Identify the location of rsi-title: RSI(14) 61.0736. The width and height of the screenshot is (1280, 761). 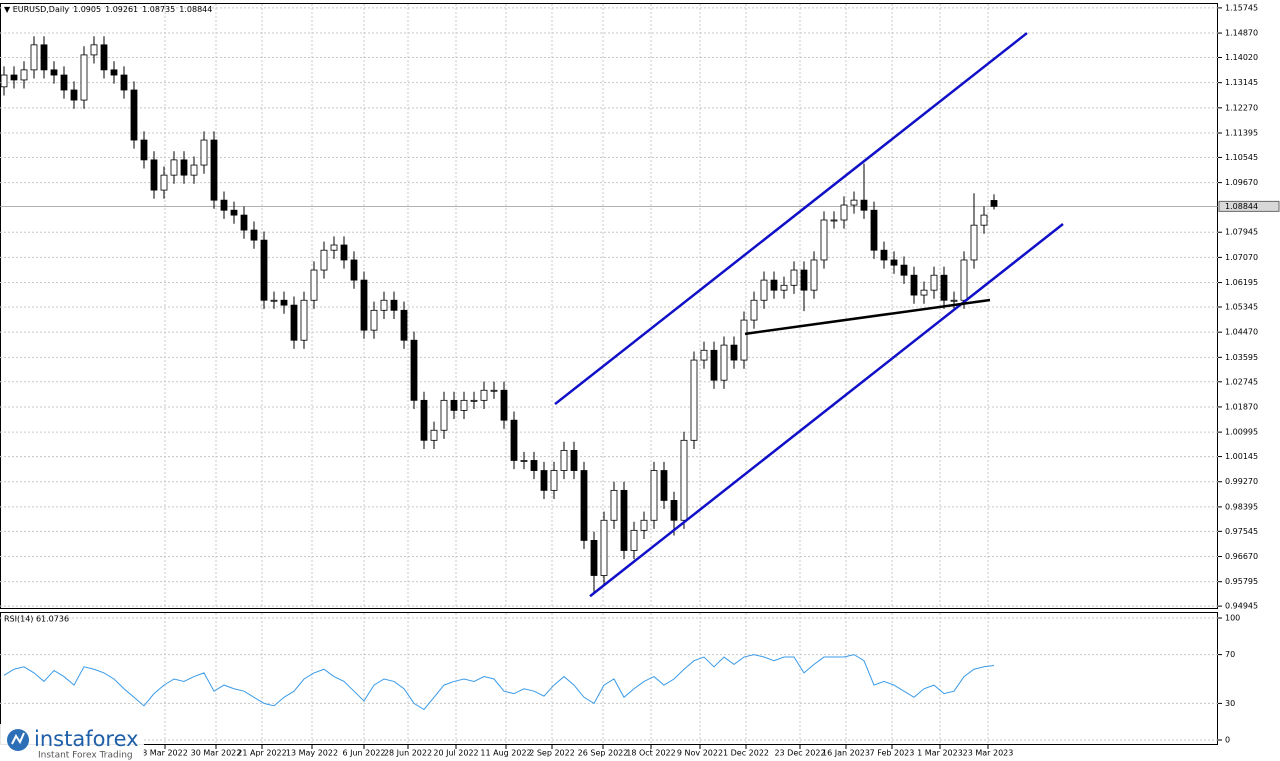
(36, 619).